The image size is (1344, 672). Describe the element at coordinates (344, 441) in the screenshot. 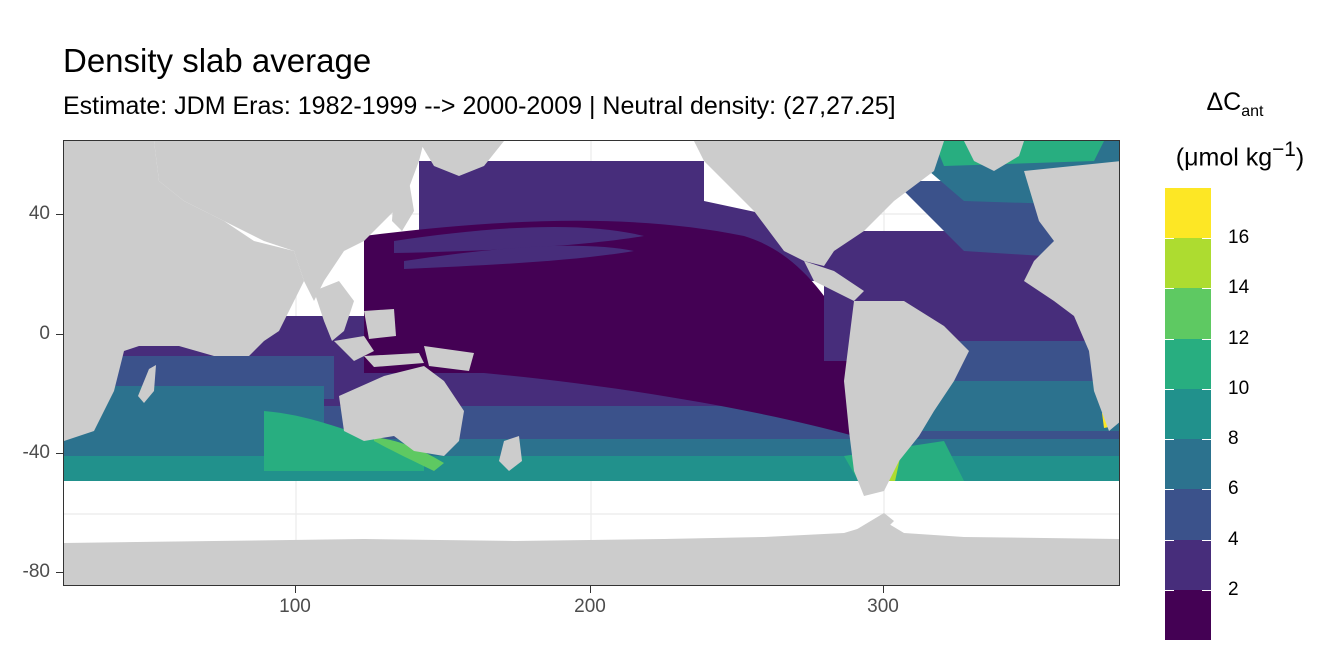

I see `southern-10-12-indian` at that location.